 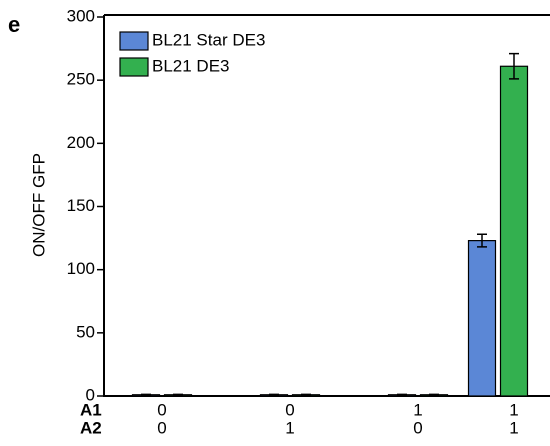 I want to click on row-label: A1, so click(x=91, y=409).